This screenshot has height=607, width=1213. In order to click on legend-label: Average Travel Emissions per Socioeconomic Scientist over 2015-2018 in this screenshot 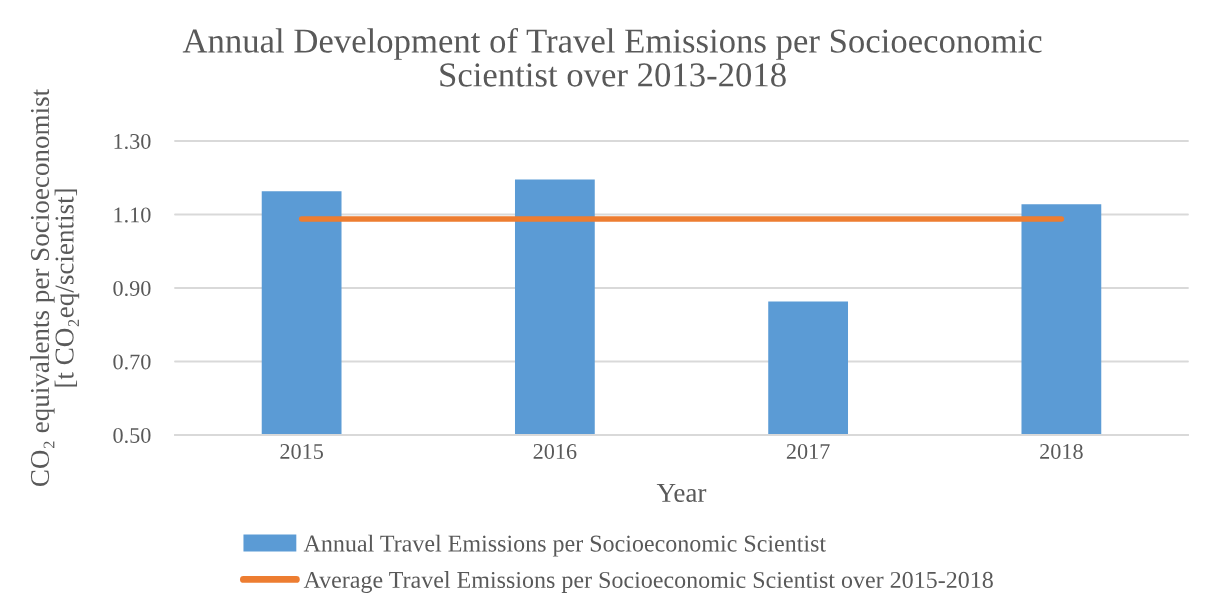, I will do `click(648, 582)`.